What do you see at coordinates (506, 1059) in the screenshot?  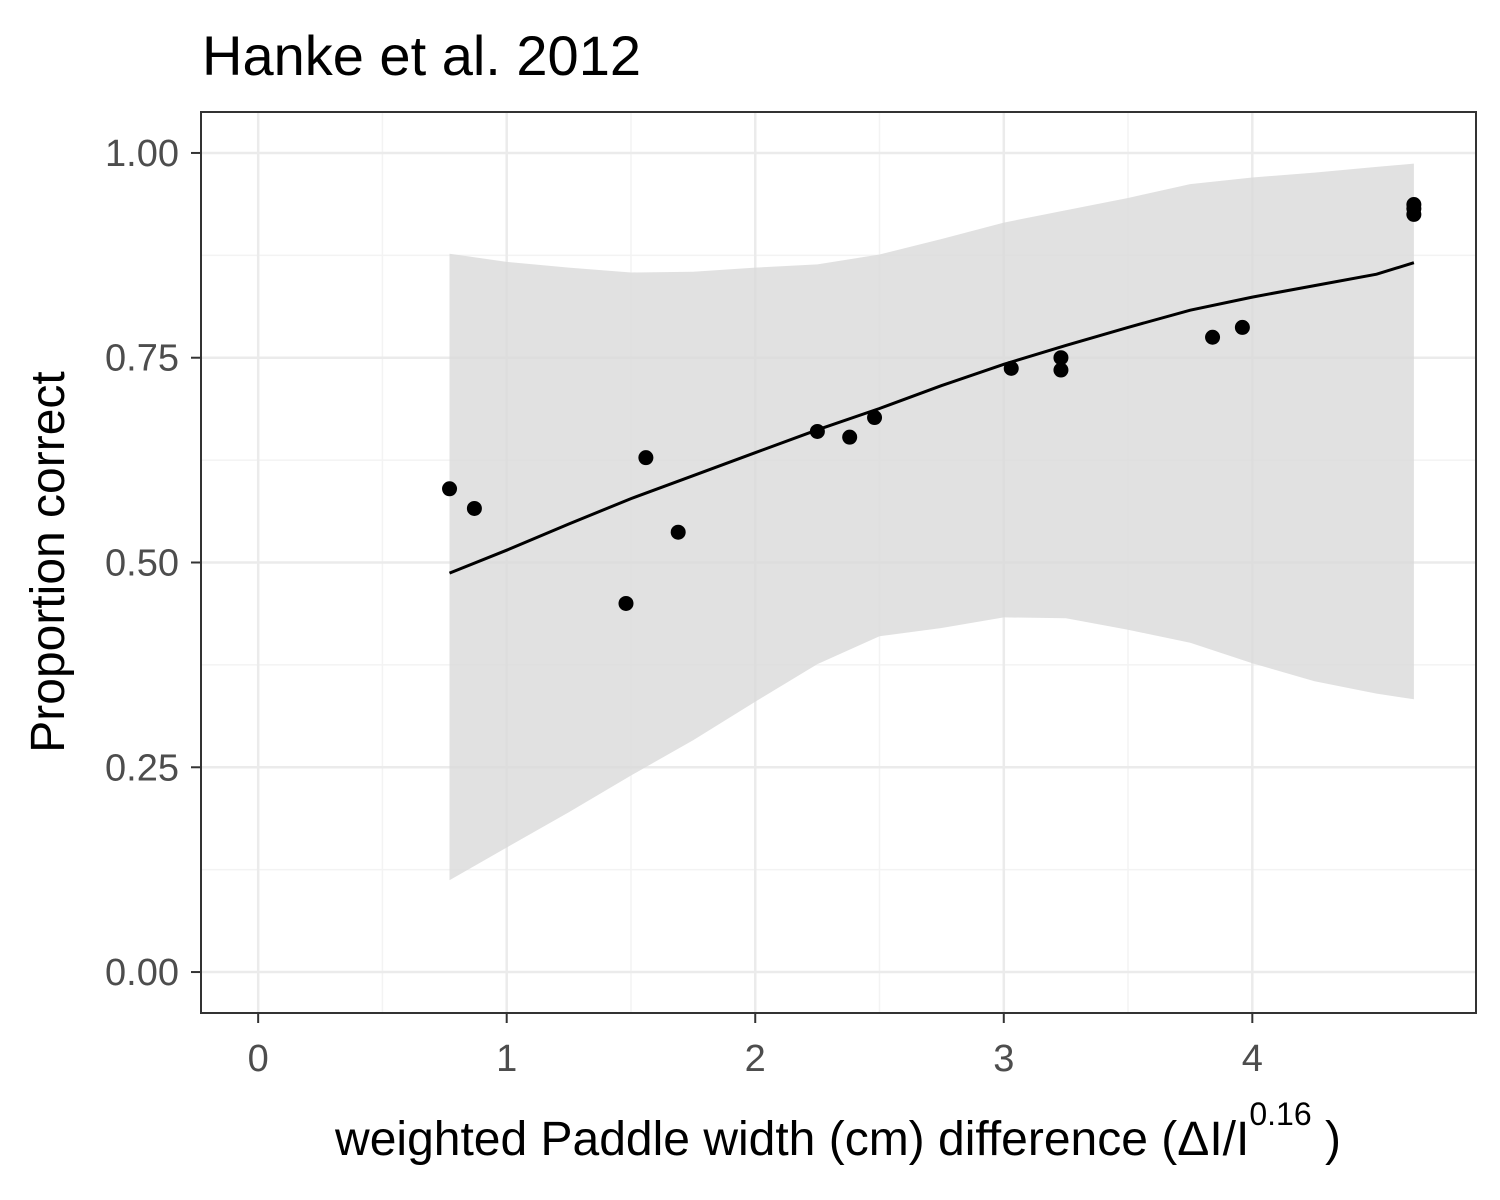 I see `x-tick-label: 1` at bounding box center [506, 1059].